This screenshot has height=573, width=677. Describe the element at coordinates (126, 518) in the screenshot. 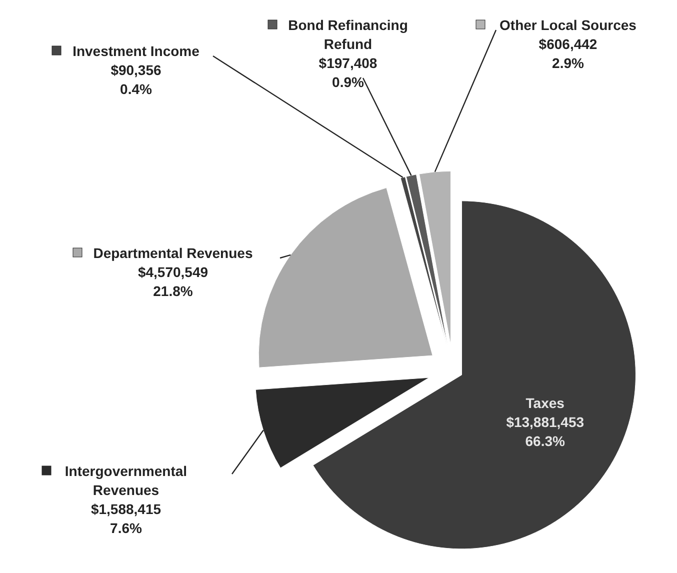

I see `data-label: $1,588,415 7.6%` at that location.